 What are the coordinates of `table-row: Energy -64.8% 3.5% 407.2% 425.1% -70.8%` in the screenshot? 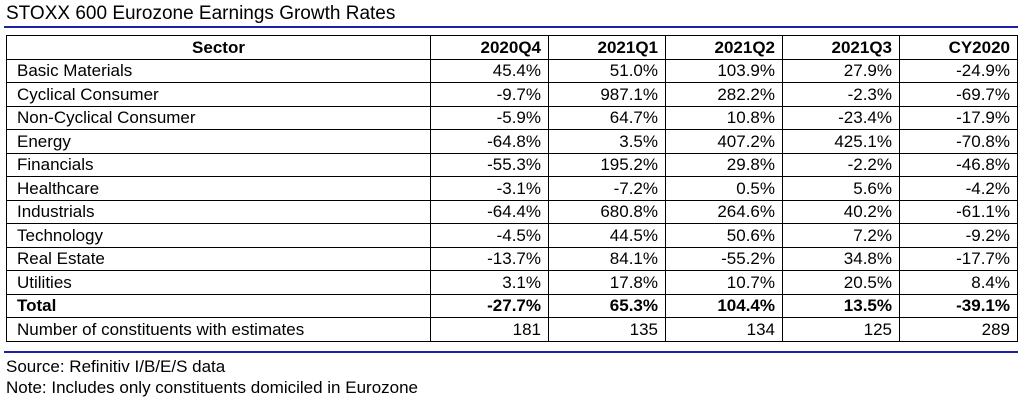 It's located at (512, 141).